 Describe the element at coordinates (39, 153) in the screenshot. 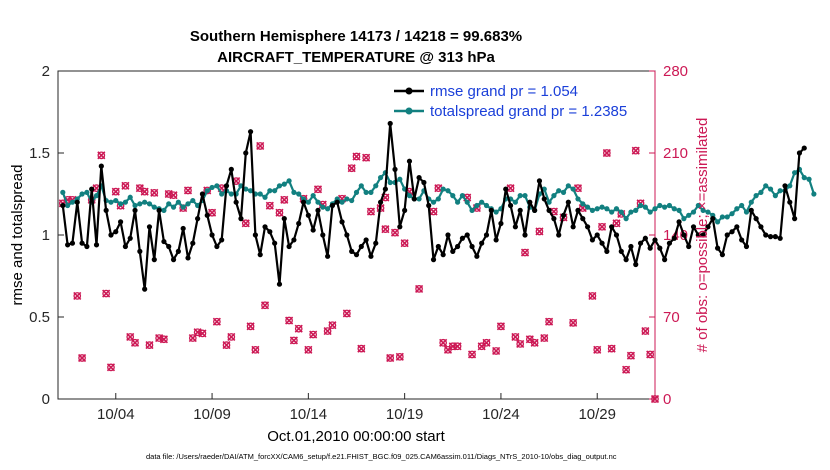

I see `left-tick-label: 1.5` at that location.